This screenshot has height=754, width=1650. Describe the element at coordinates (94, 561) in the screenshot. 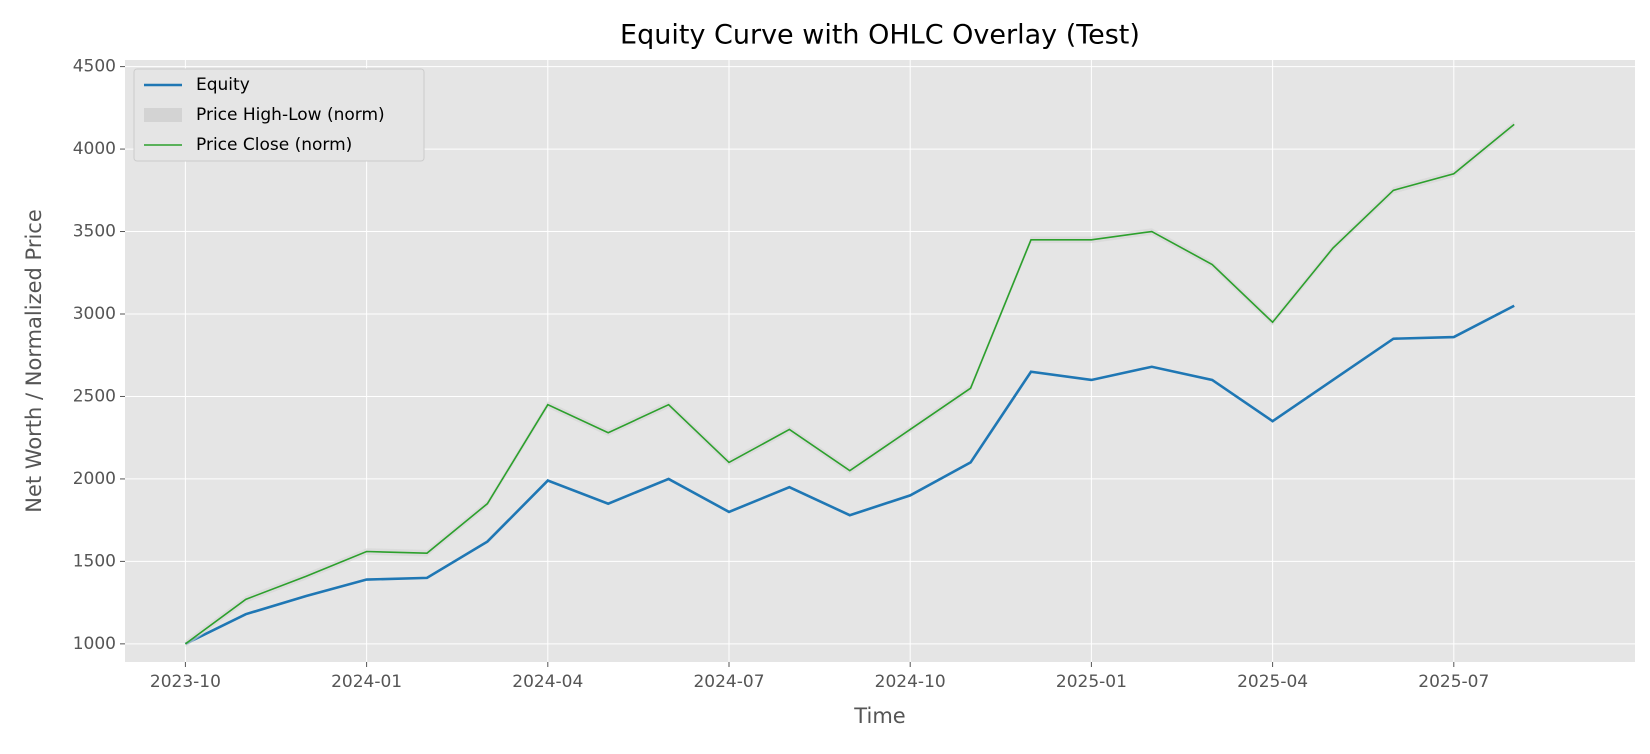

I see `y-tick-label: 1500` at that location.